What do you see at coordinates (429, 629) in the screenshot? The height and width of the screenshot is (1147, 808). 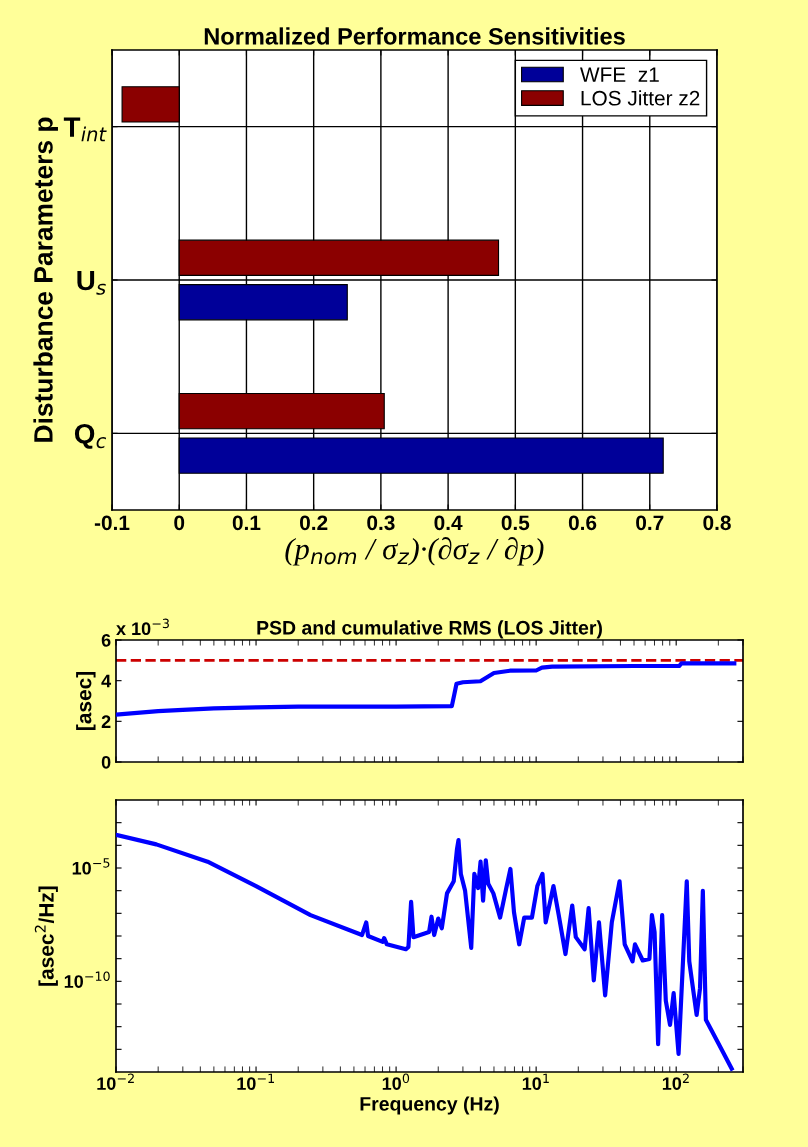 I see `chart-title: PSD and cumulative RMS (LOS Jitter)` at bounding box center [429, 629].